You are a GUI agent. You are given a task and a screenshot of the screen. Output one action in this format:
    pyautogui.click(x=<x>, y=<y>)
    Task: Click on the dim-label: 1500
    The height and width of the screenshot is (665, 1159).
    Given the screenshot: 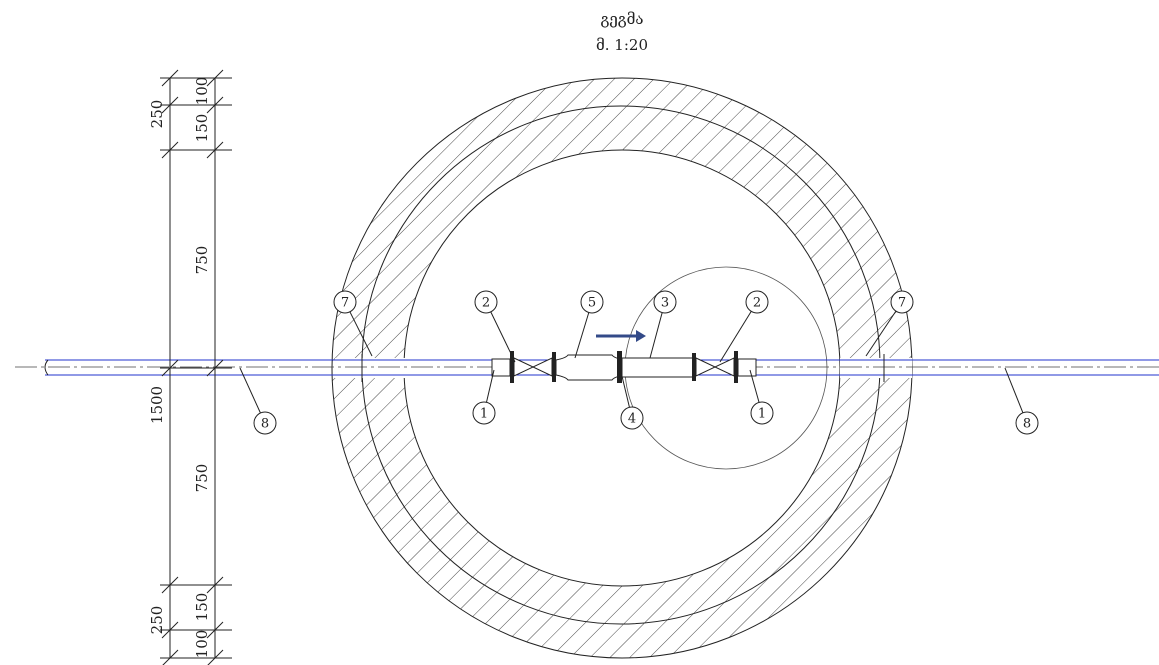 What is the action you would take?
    pyautogui.click(x=157, y=405)
    